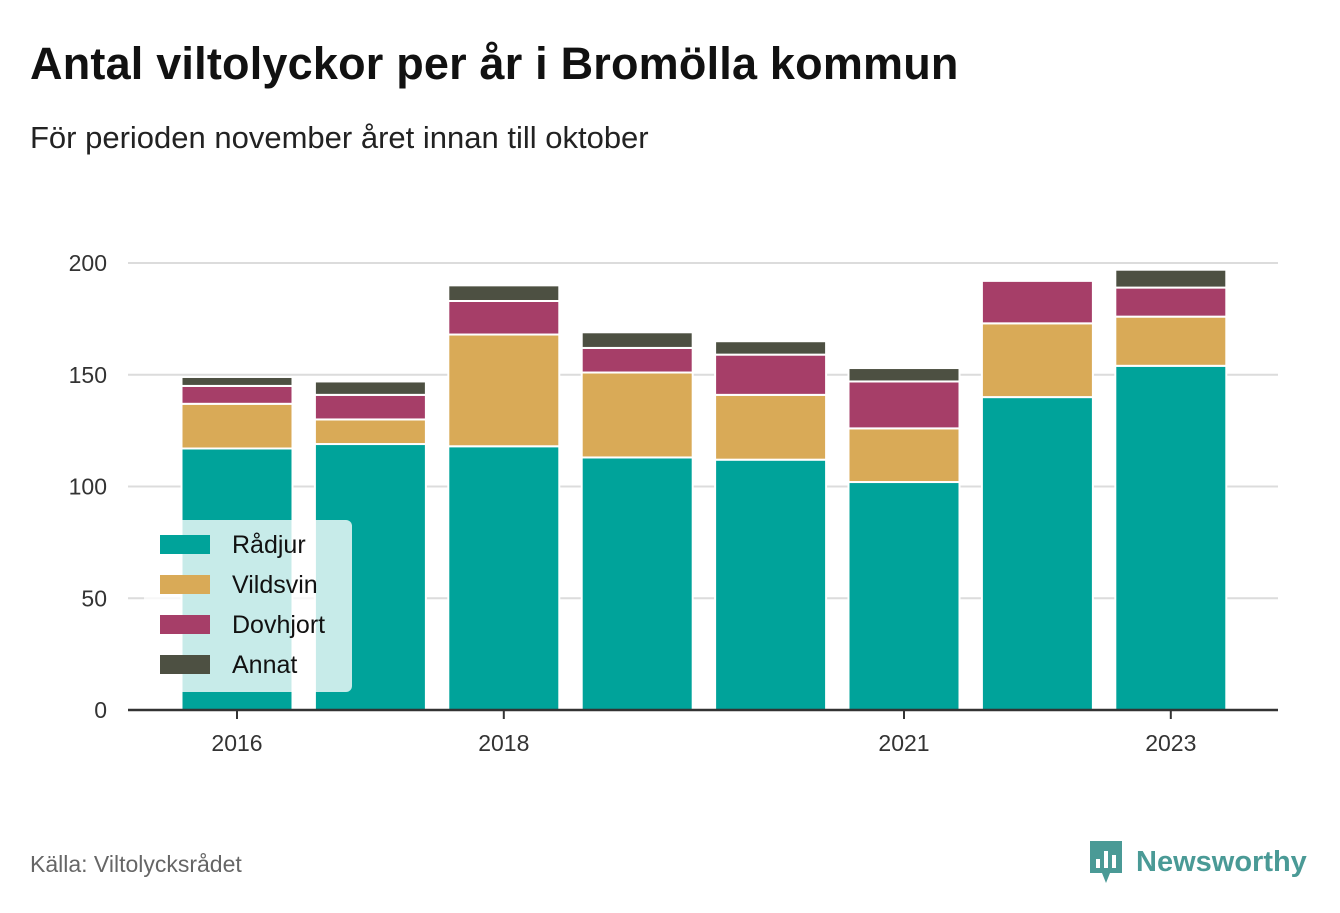 Image resolution: width=1340 pixels, height=913 pixels. What do you see at coordinates (269, 545) in the screenshot?
I see `legend-label: Rådjur` at bounding box center [269, 545].